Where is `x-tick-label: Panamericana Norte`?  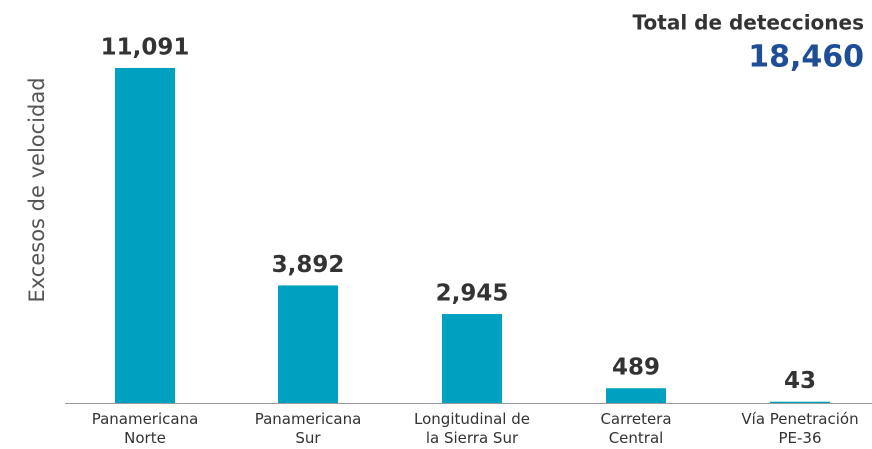
x-tick-label: Panamericana Norte is located at coordinates (145, 428).